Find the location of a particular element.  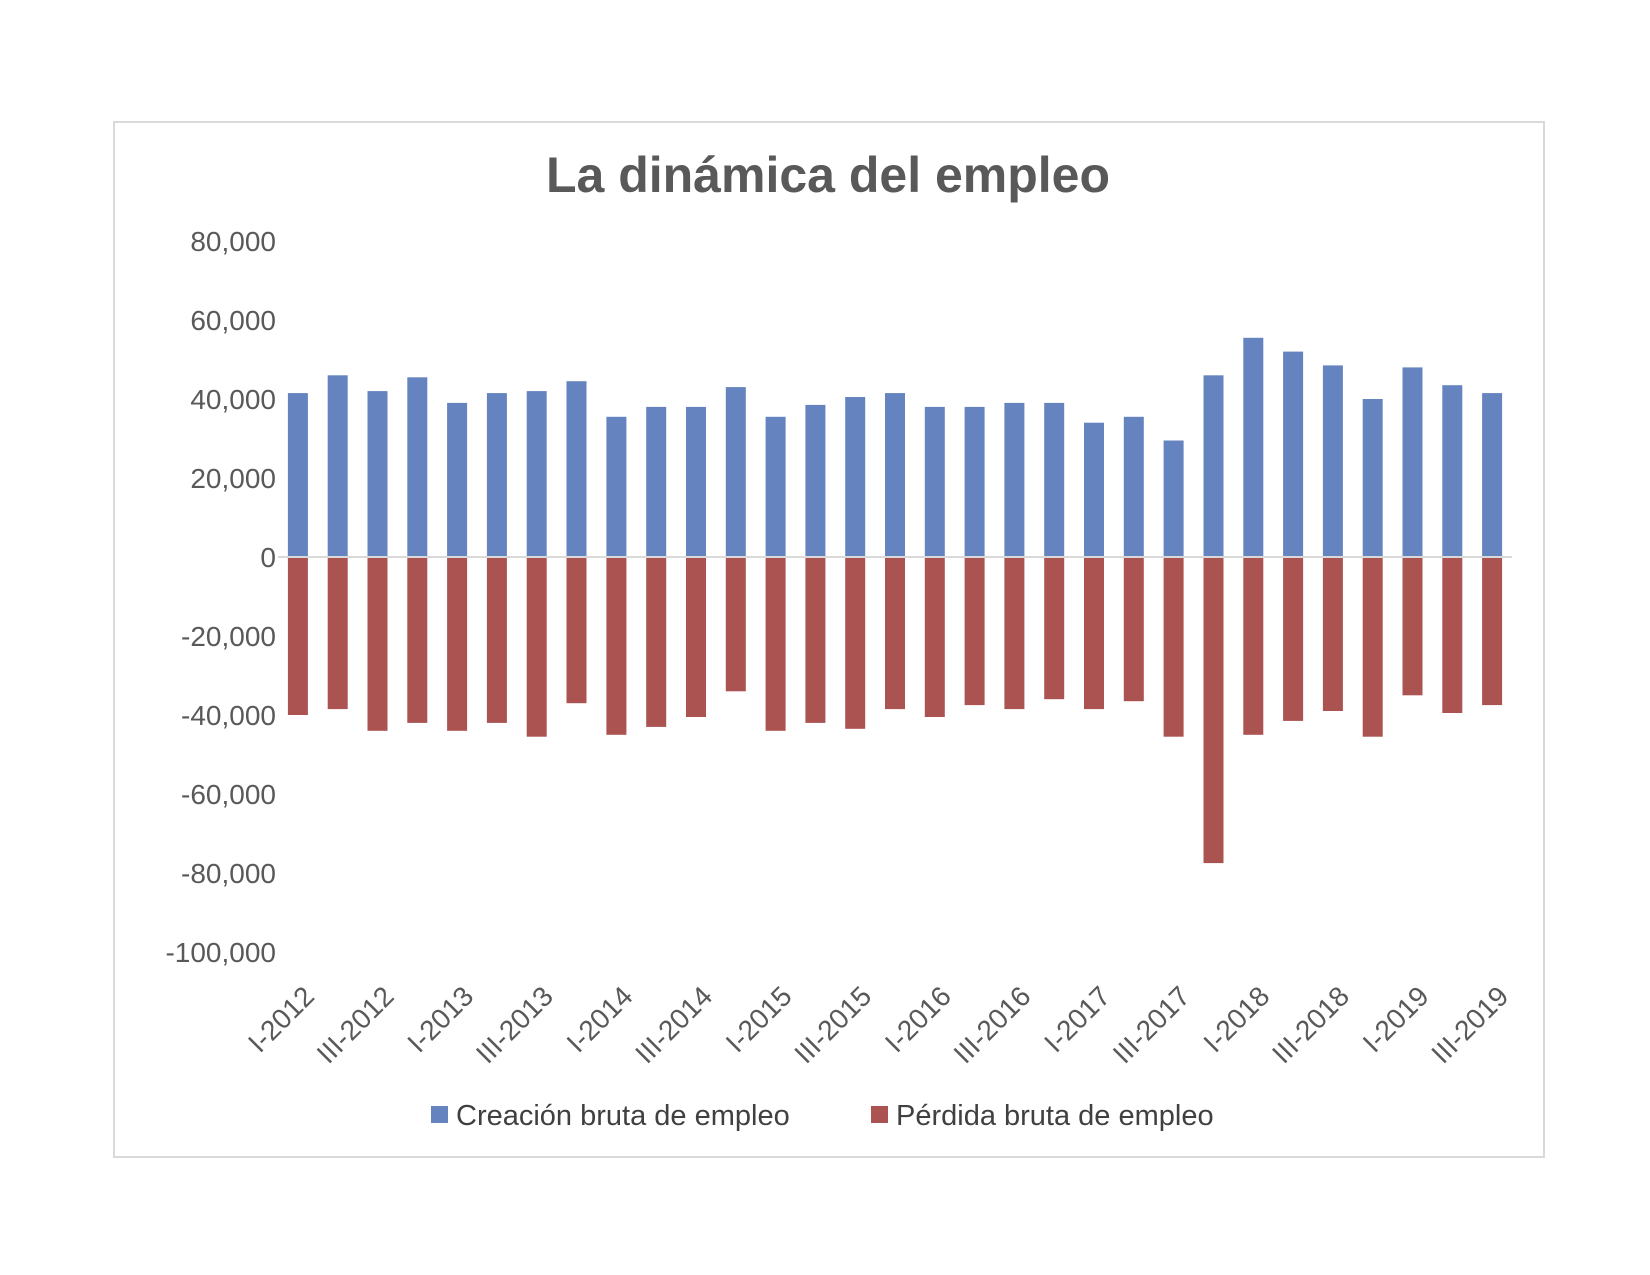

x-tick-label: I-2013 is located at coordinates (440, 1019).